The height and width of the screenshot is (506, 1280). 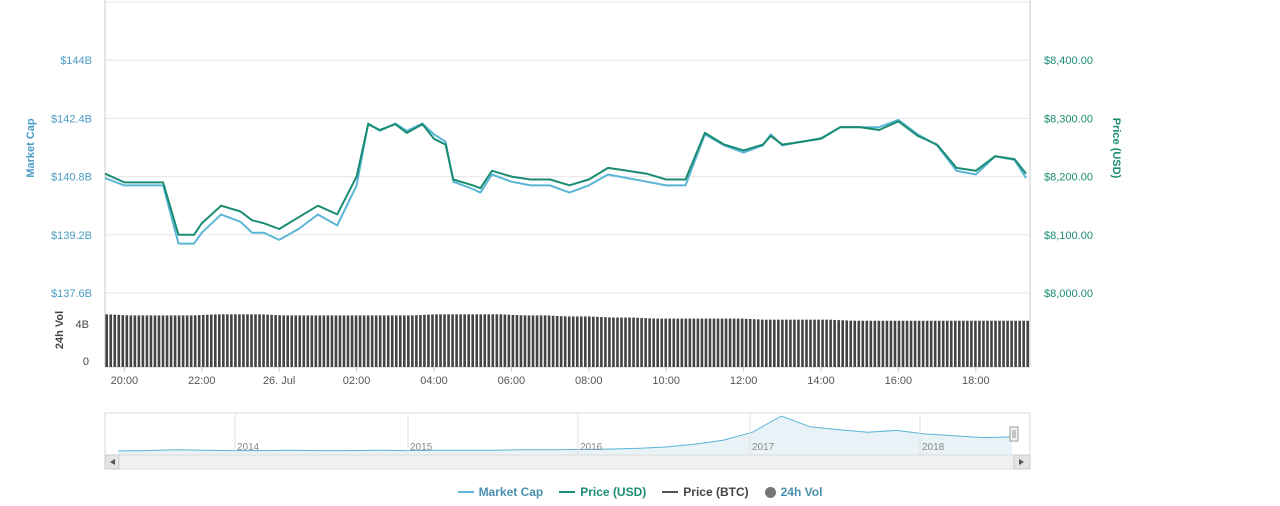 What do you see at coordinates (60, 330) in the screenshot?
I see `volume-axis-title: 24h Vol` at bounding box center [60, 330].